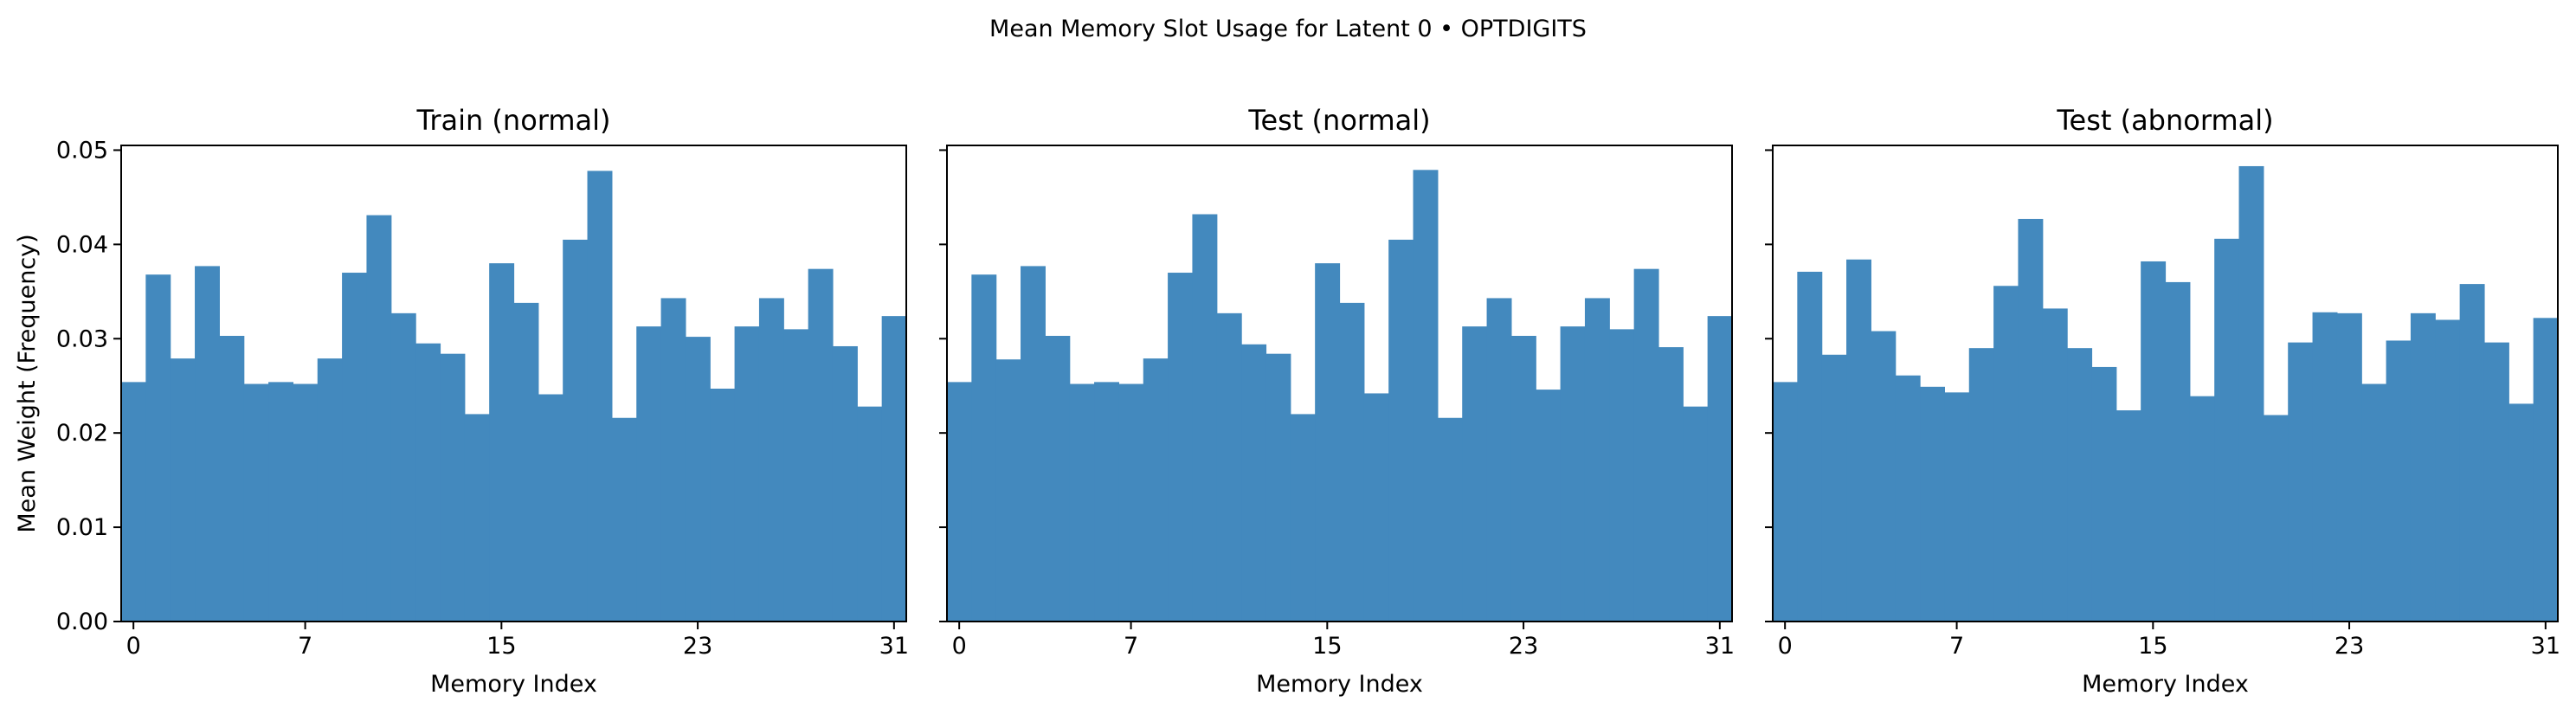 This screenshot has width=2576, height=715. Describe the element at coordinates (82, 622) in the screenshot. I see `y-tick-label: 0.00` at that location.